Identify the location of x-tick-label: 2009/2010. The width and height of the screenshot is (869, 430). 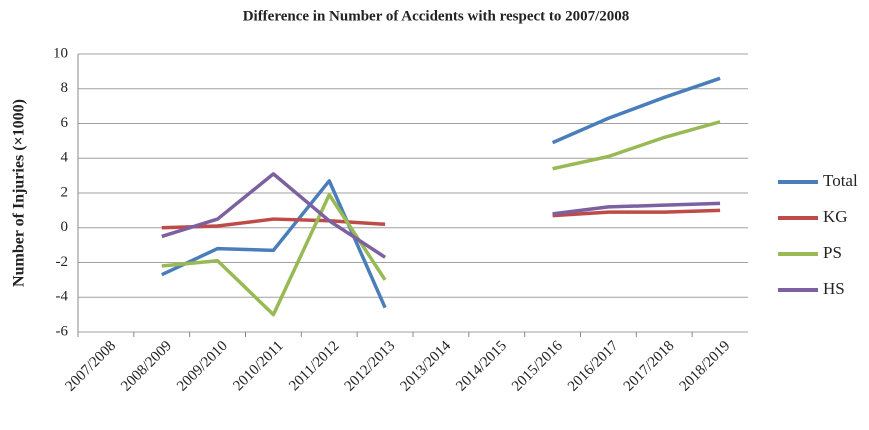
(202, 366).